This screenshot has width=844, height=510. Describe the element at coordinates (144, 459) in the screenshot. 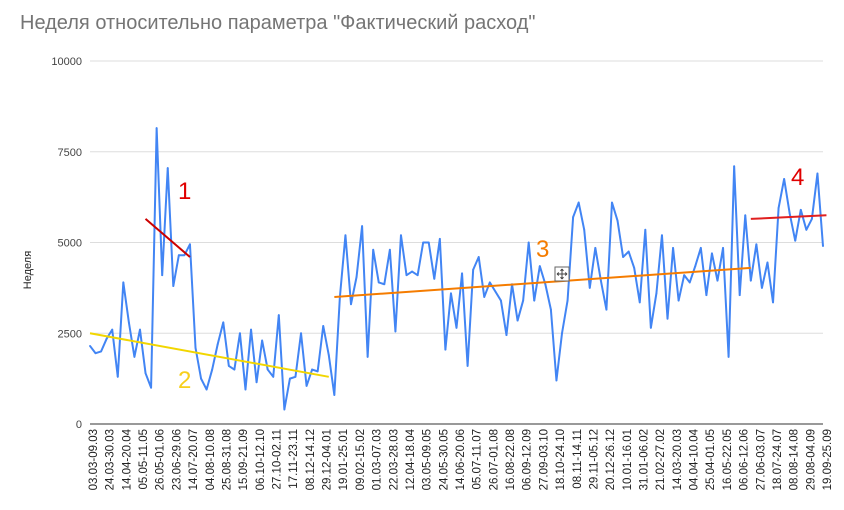

I see `x-tick-label: 05.05-11.05` at that location.